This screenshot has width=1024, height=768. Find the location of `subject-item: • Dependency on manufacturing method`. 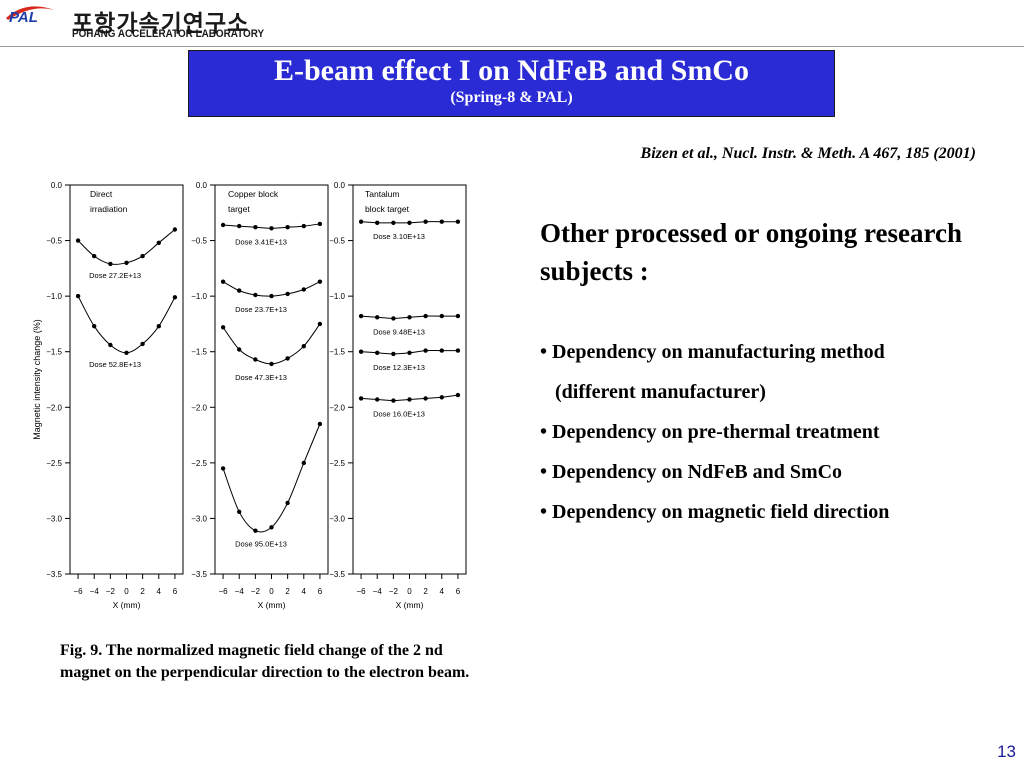

subject-item: • Dependency on manufacturing method is located at coordinates (712, 352).